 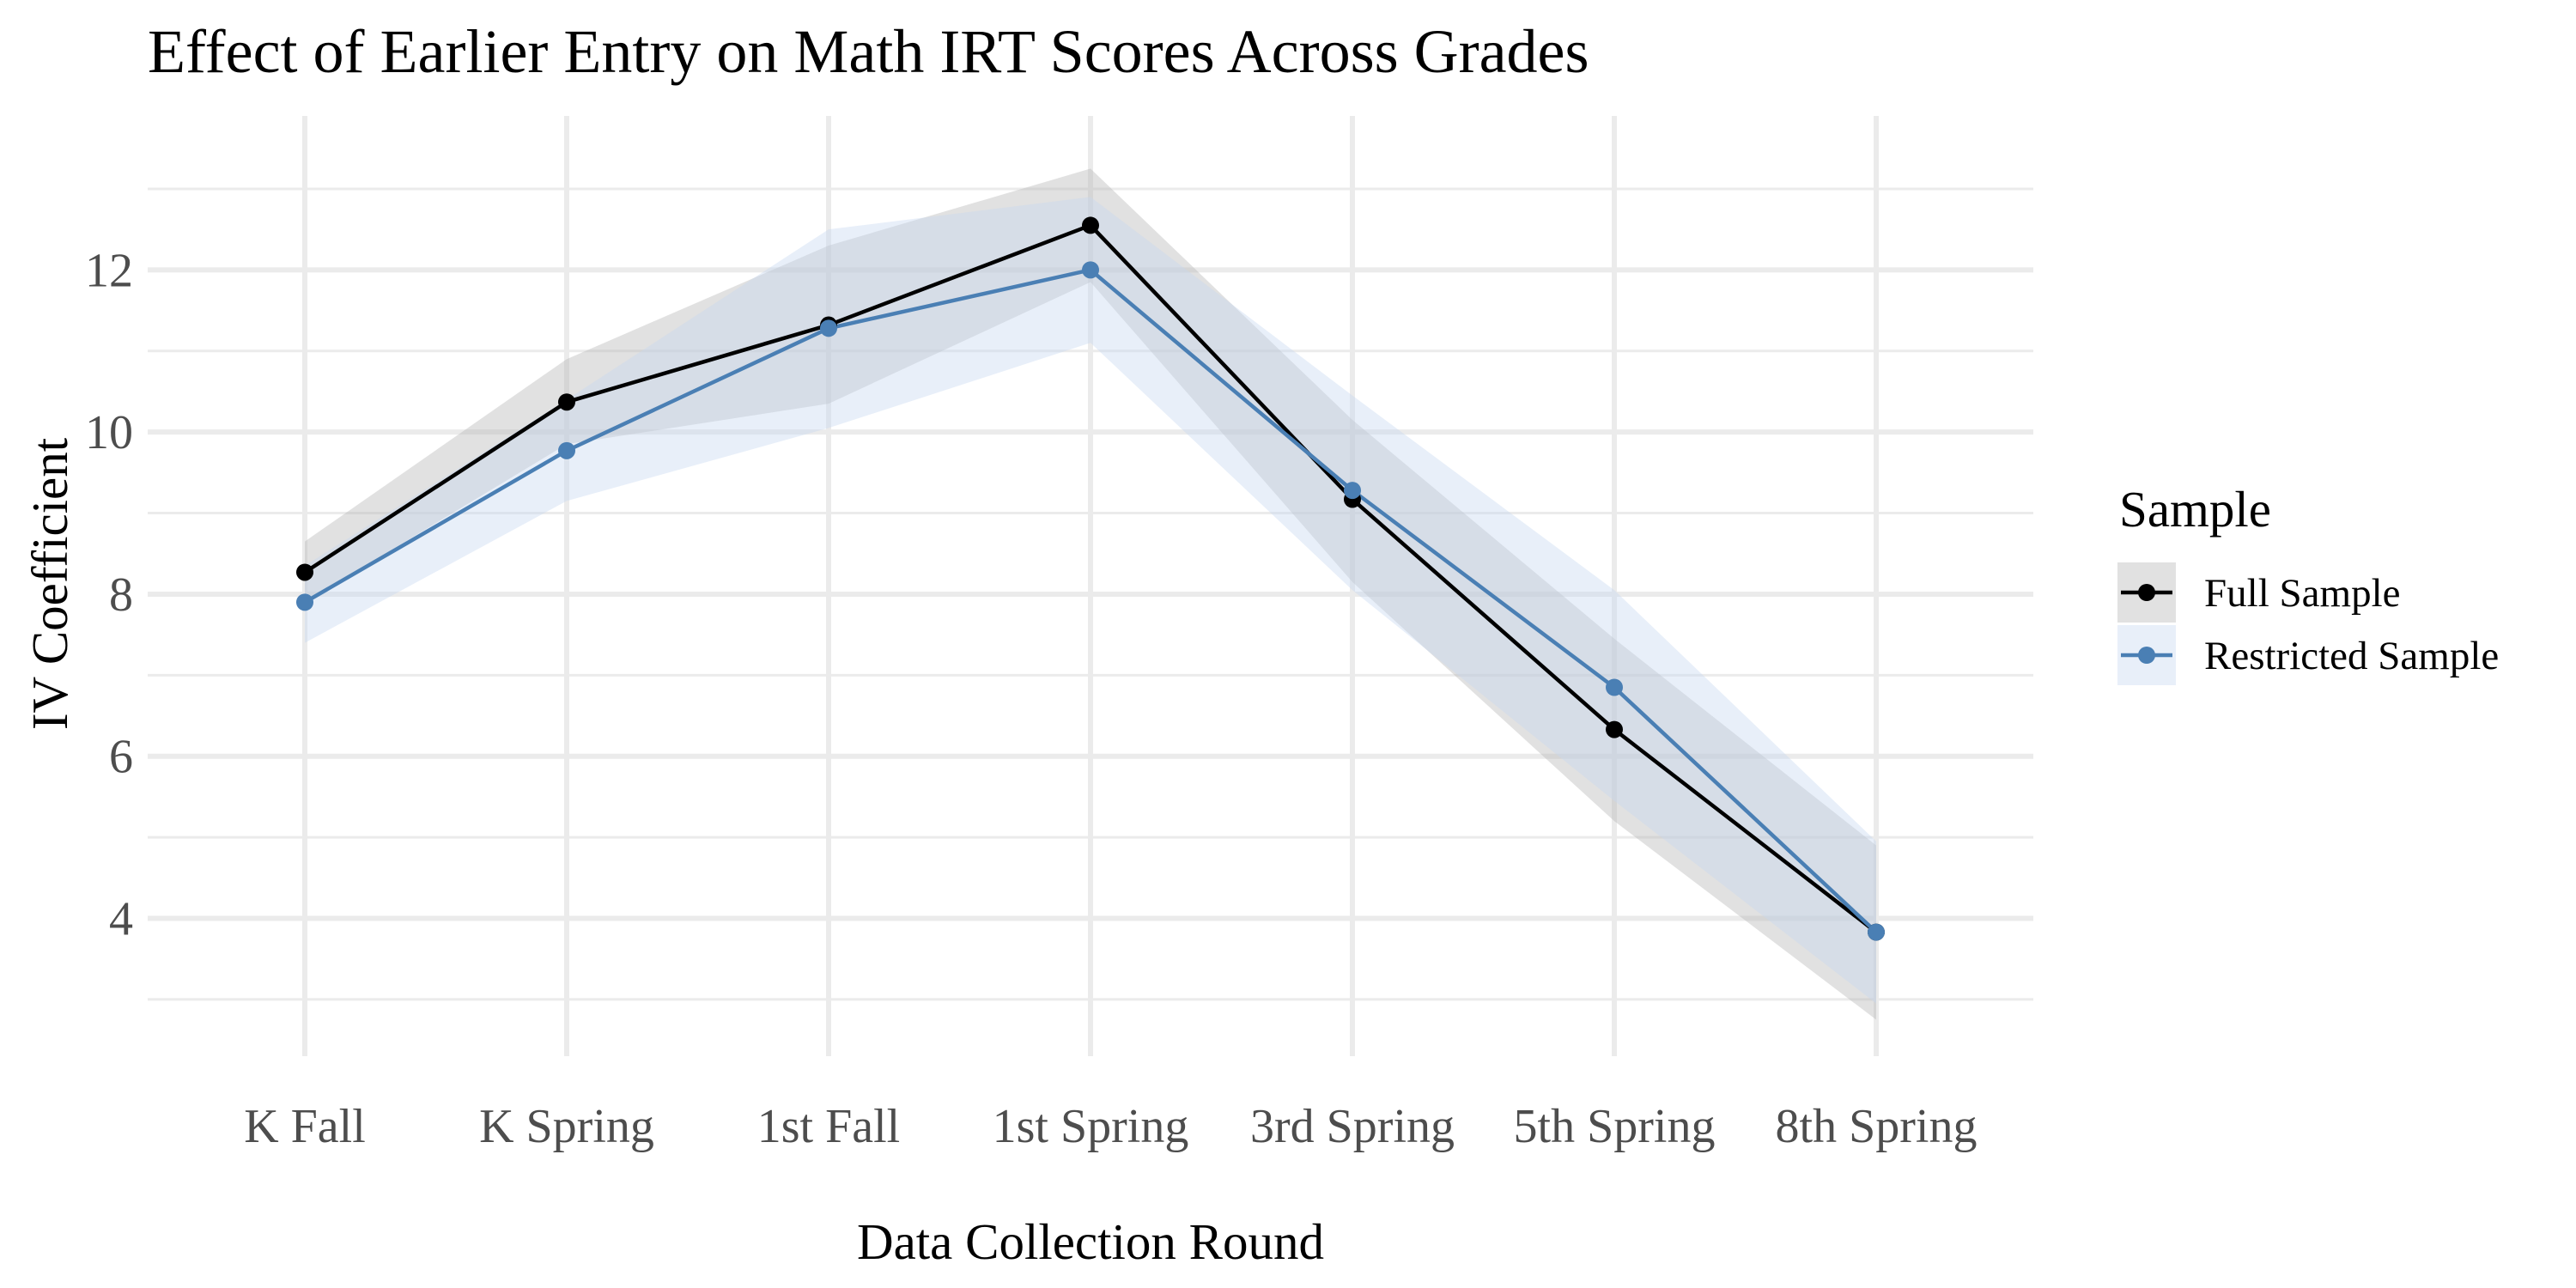 I want to click on x-axis-title: Data Collection Round, so click(x=1090, y=1241).